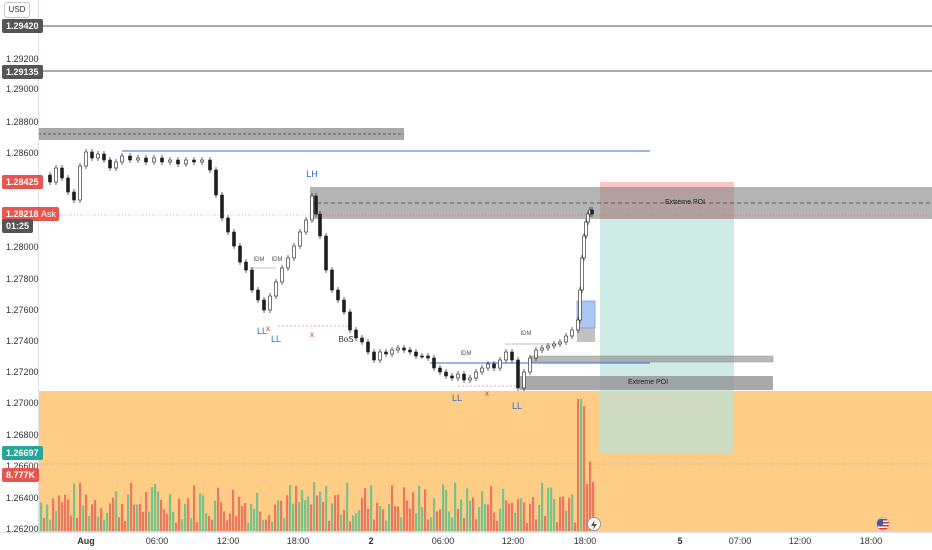 This screenshot has width=932, height=550. Describe the element at coordinates (22, 453) in the screenshot. I see `green-level-tag: 1.26697` at that location.